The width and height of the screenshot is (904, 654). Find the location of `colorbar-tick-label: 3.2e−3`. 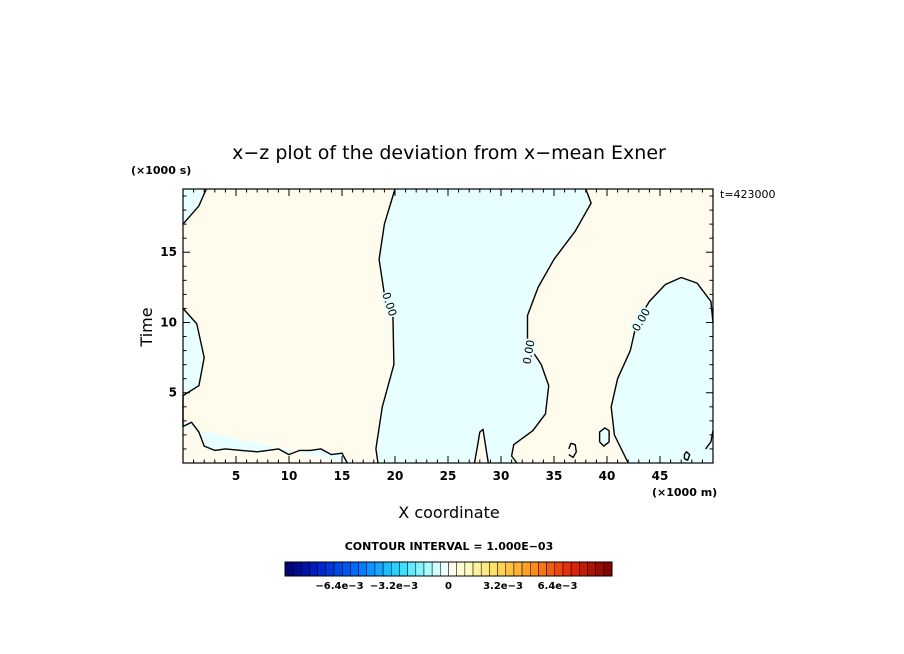

colorbar-tick-label: 3.2e−3 is located at coordinates (503, 586).